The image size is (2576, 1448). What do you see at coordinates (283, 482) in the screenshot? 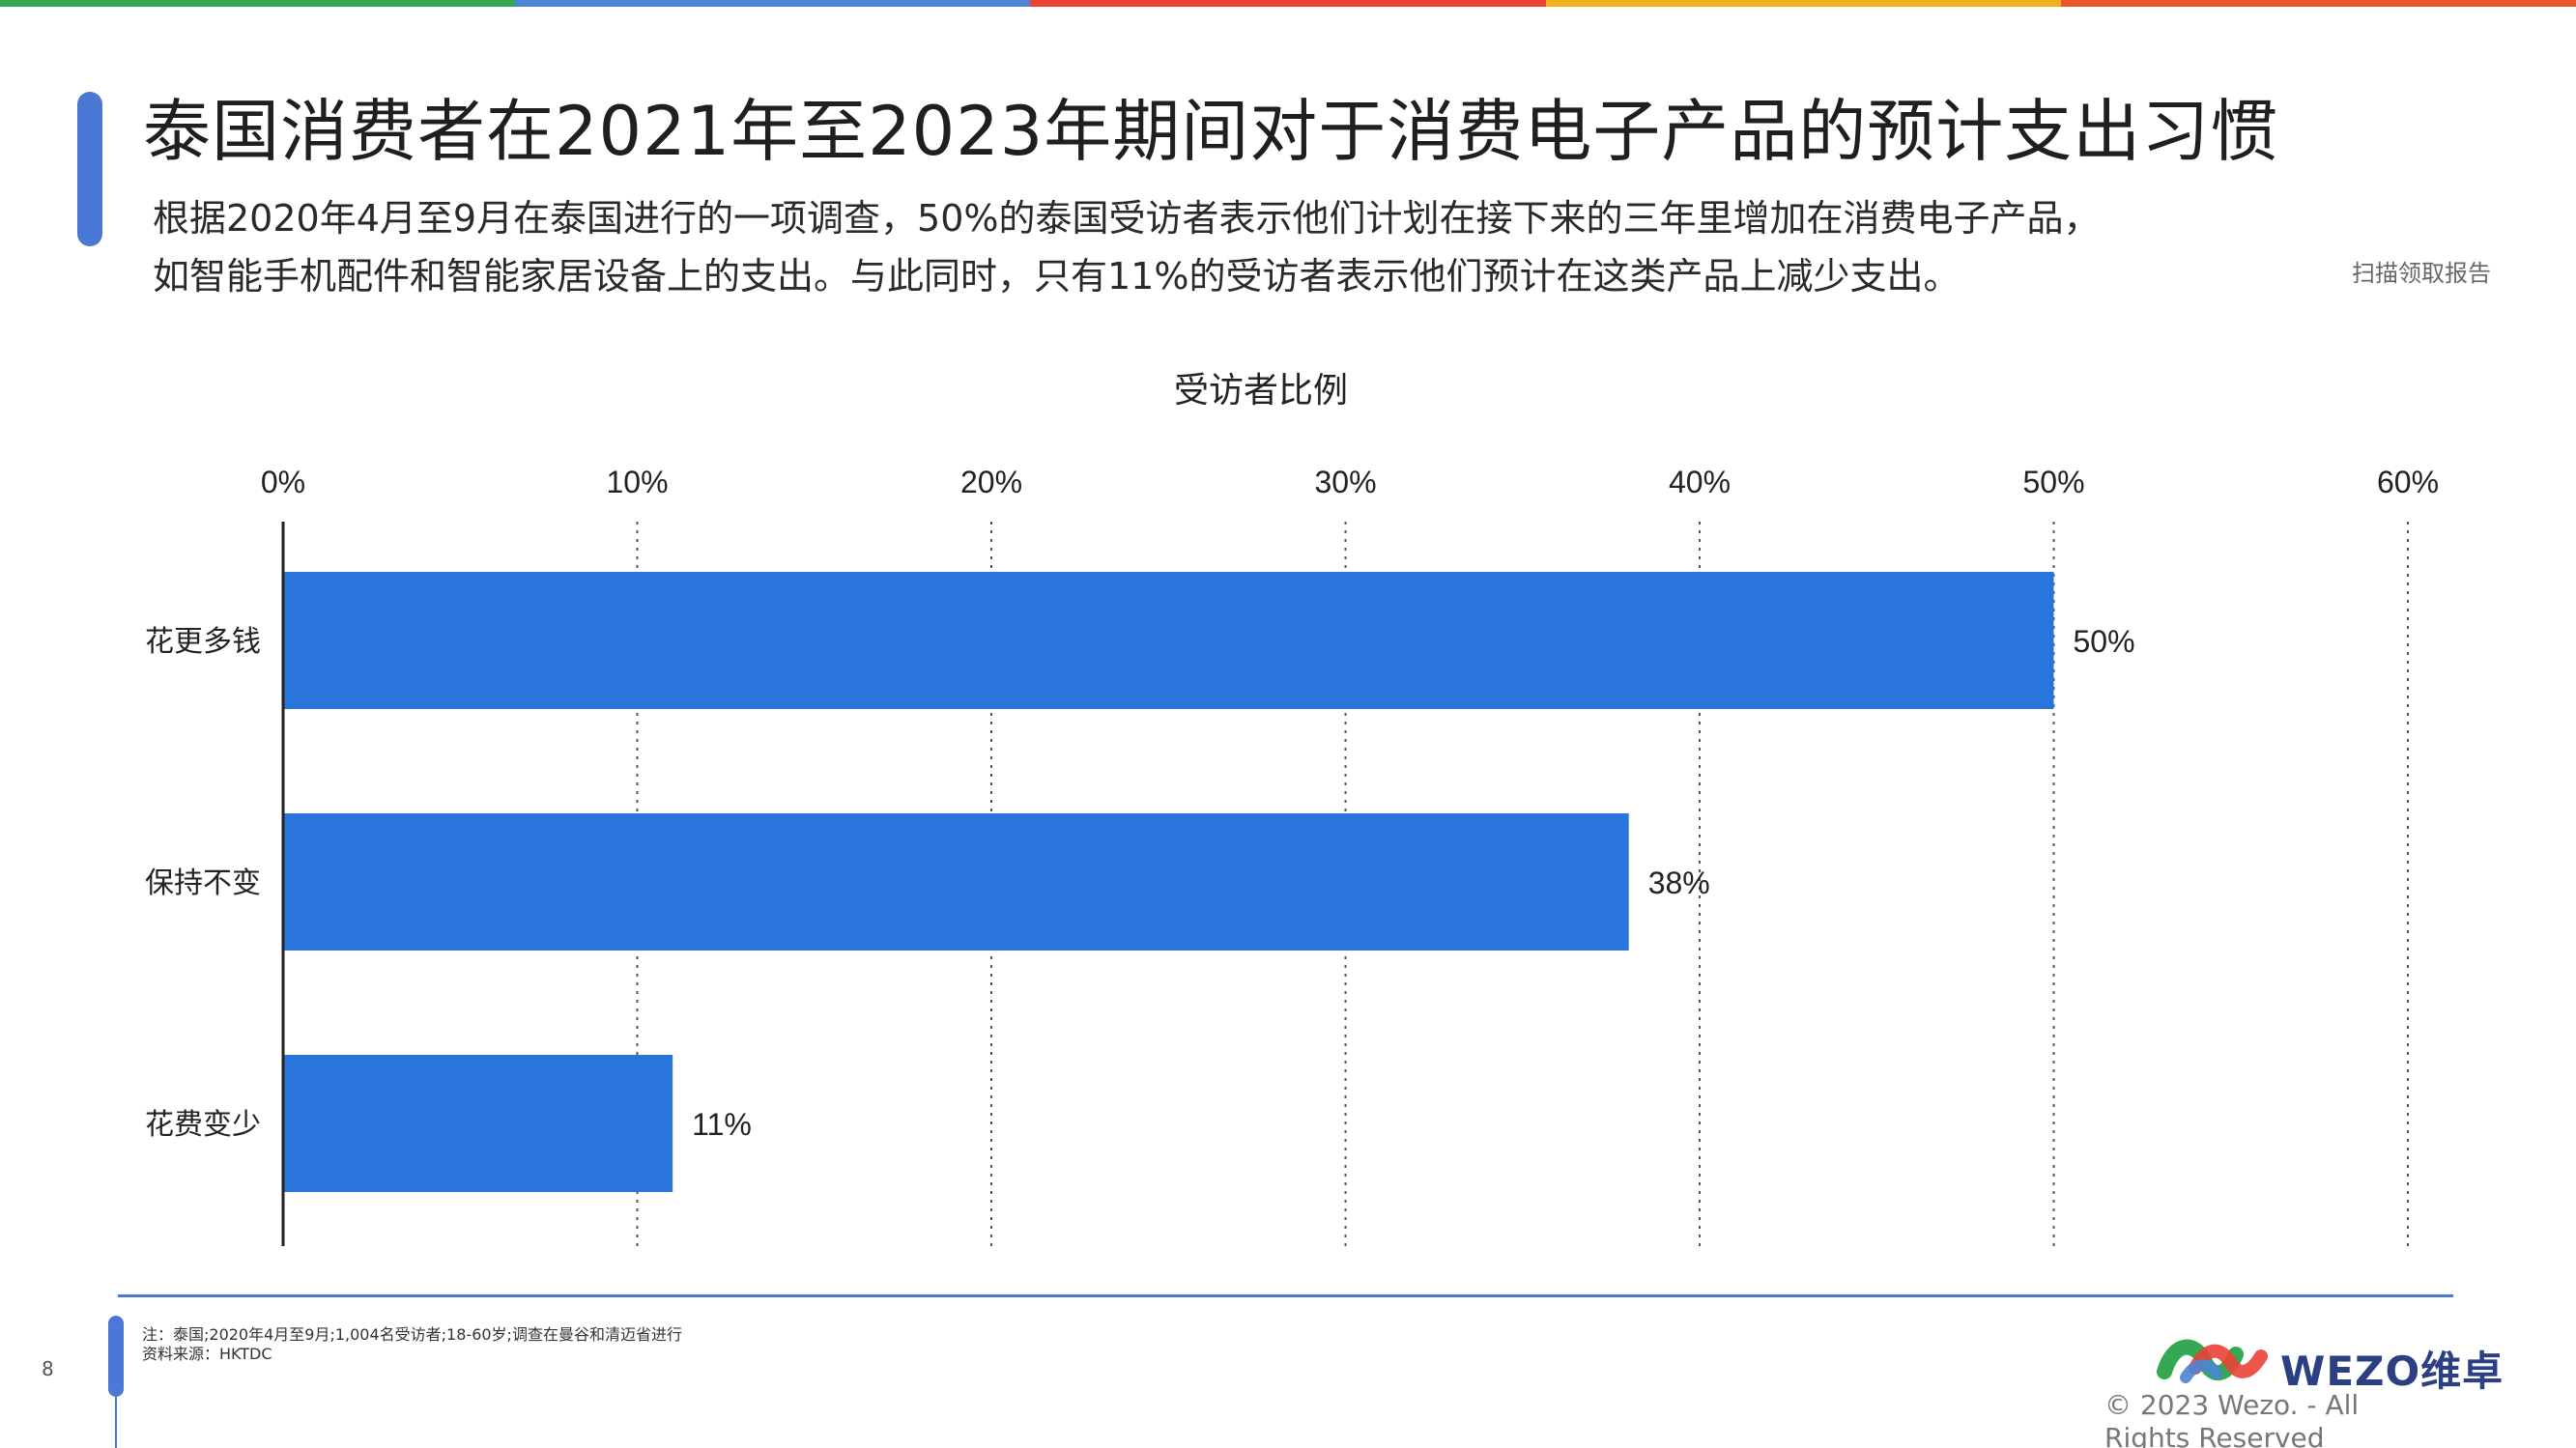
I see `tick-label-0: 0%` at bounding box center [283, 482].